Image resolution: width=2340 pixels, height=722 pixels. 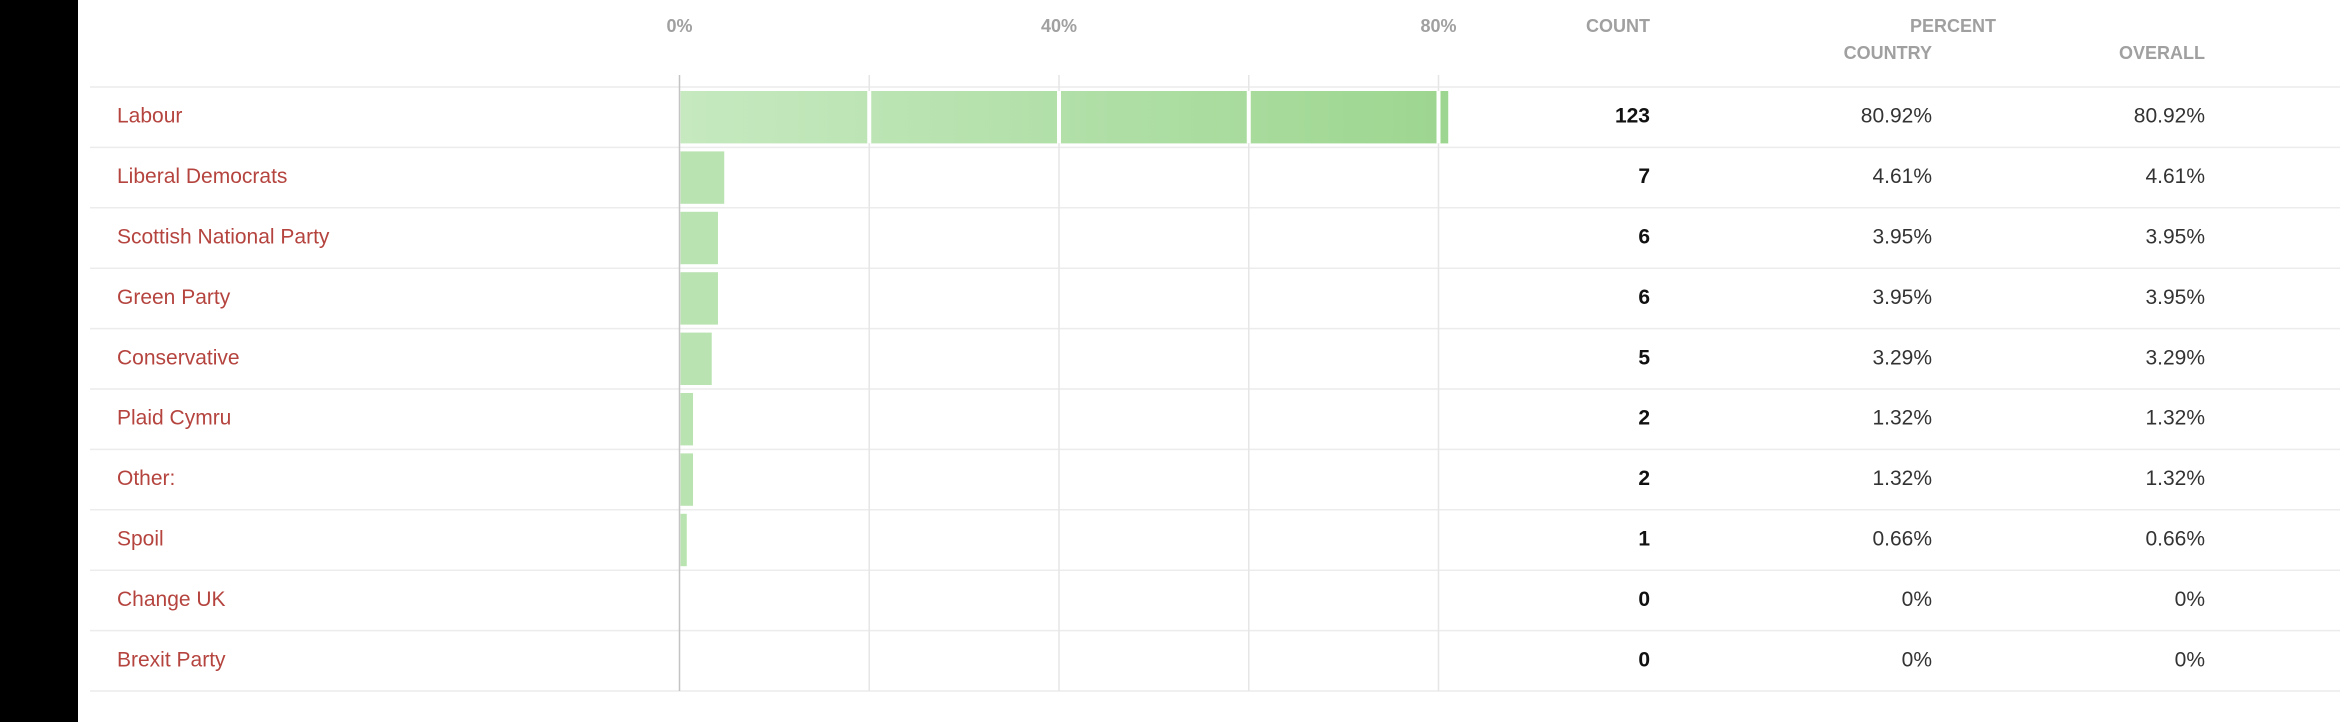 What do you see at coordinates (1902, 539) in the screenshot?
I see `country-percent: 0.66%` at bounding box center [1902, 539].